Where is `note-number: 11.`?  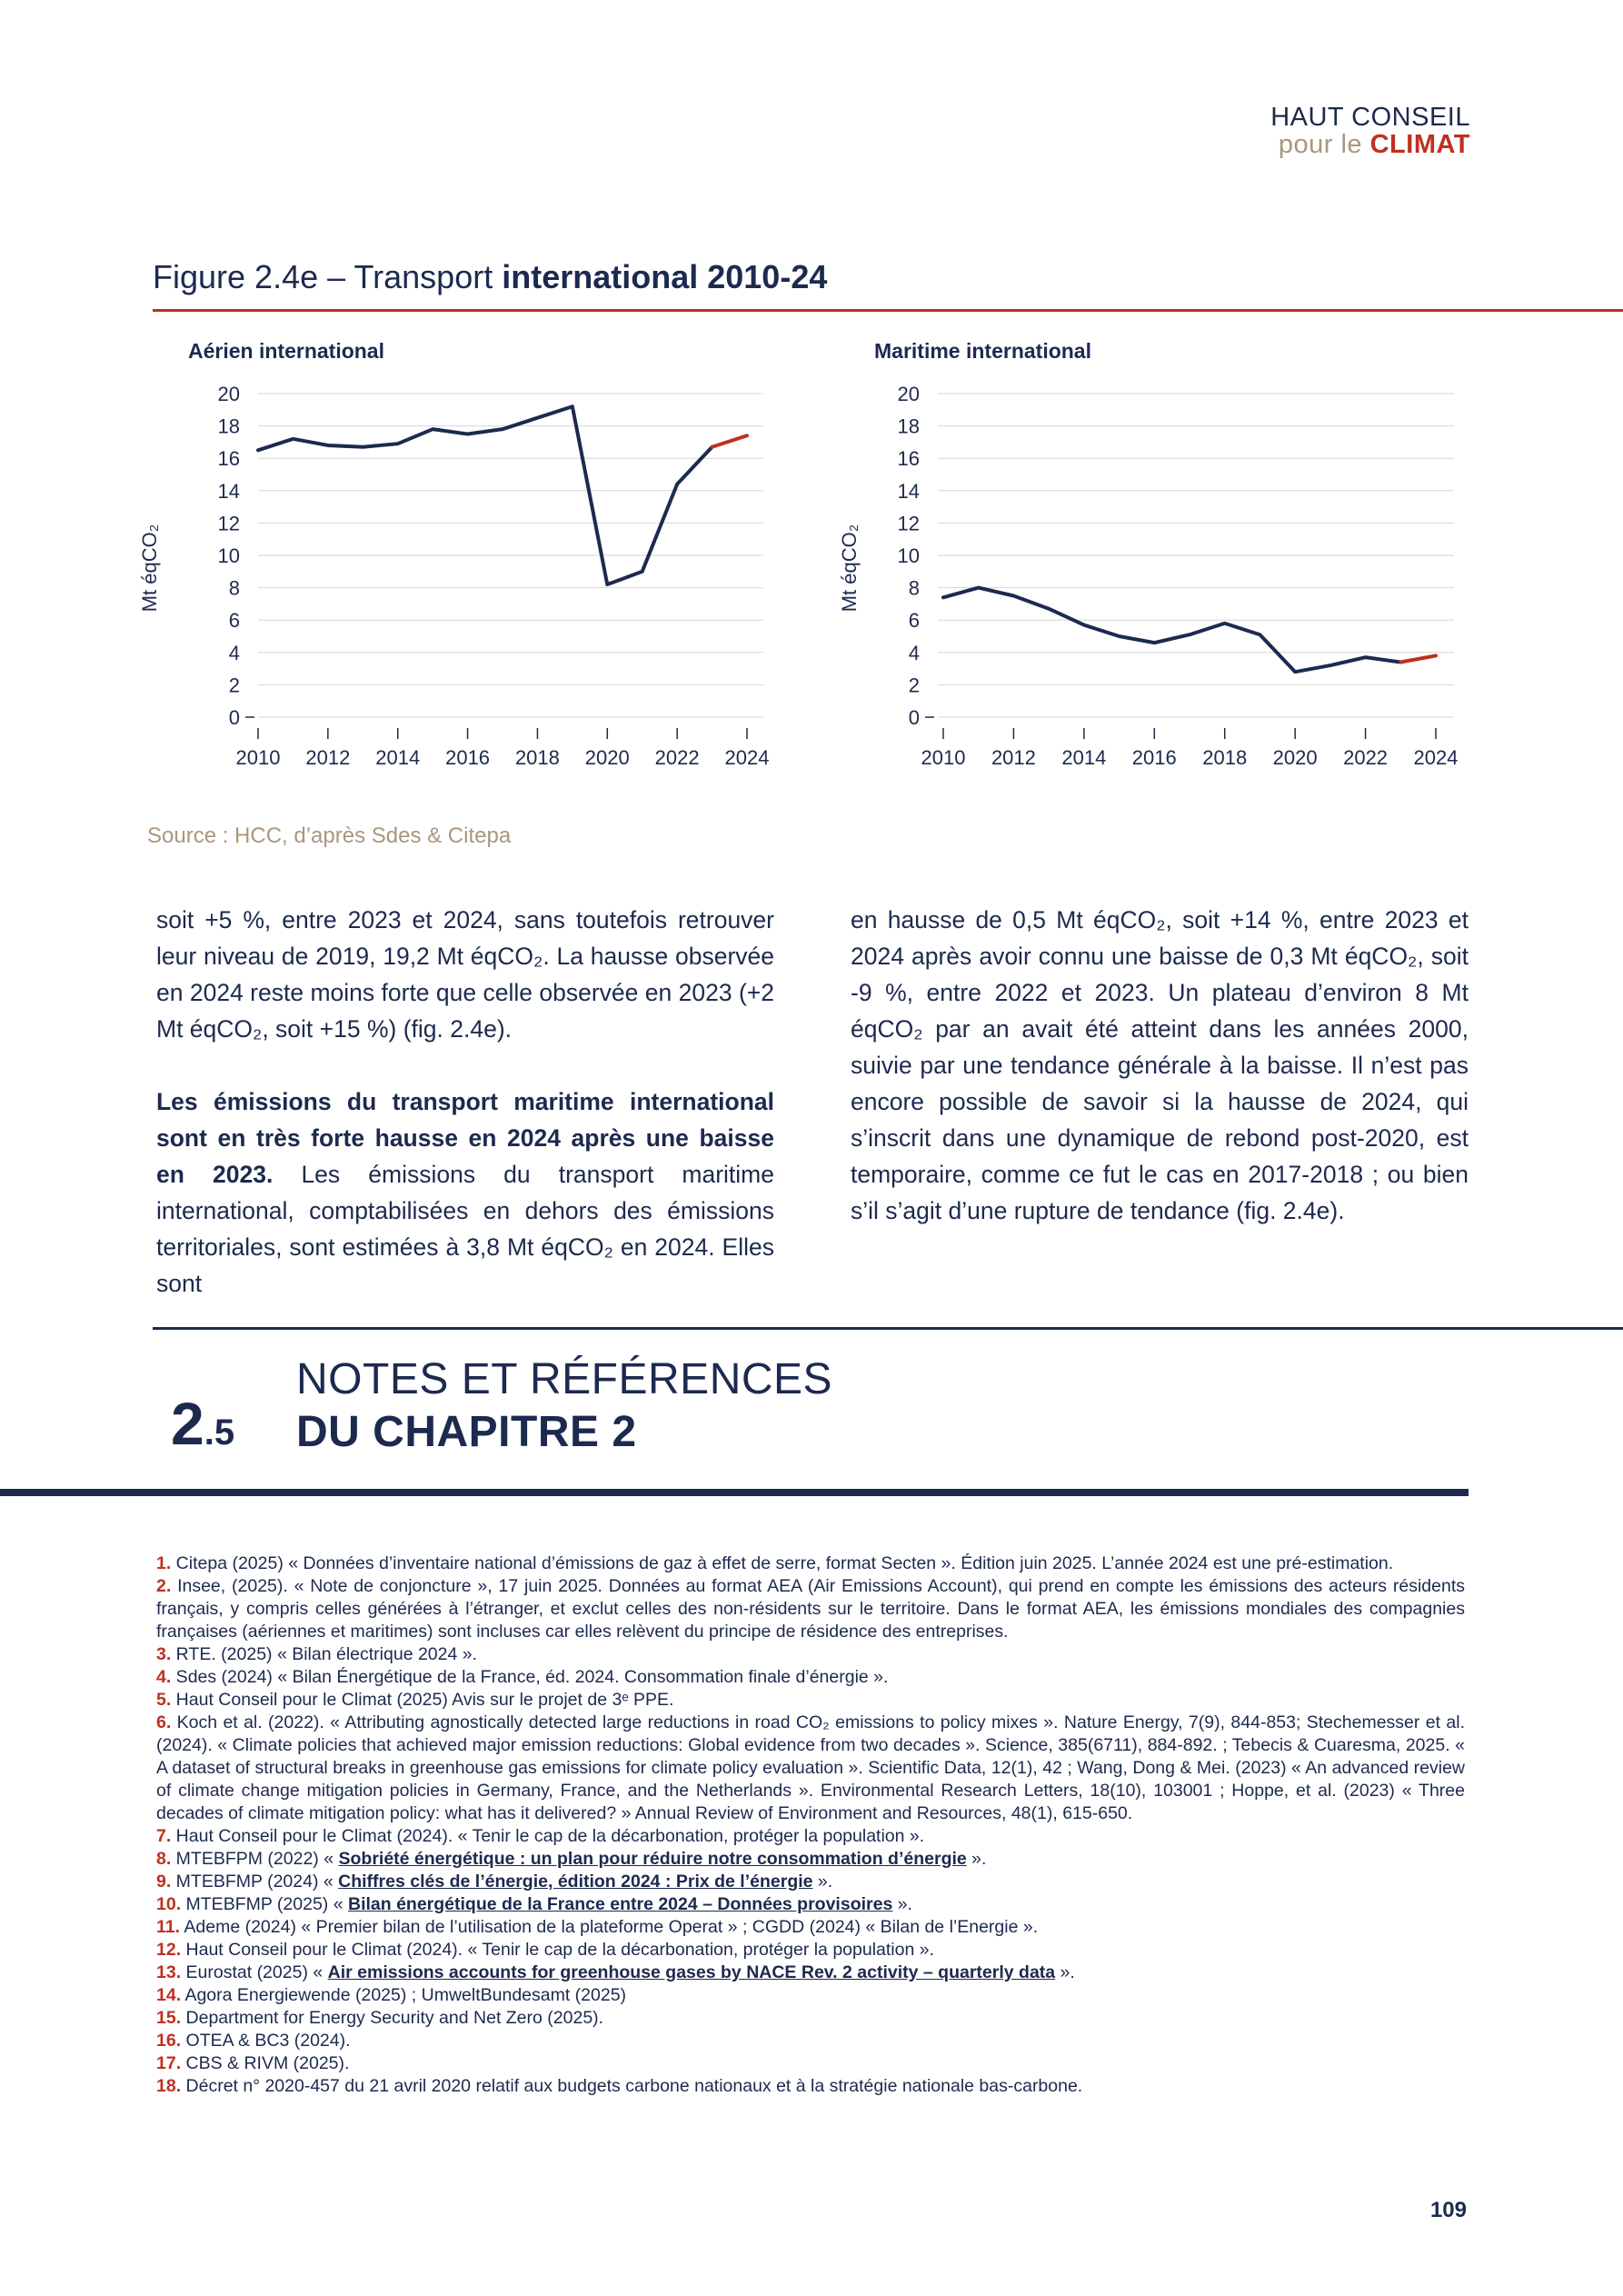
note-number: 11. is located at coordinates (169, 1927).